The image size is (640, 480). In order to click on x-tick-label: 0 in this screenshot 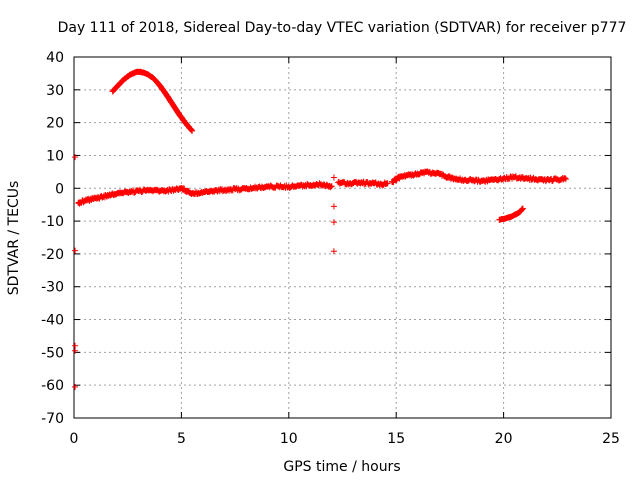, I will do `click(74, 439)`.